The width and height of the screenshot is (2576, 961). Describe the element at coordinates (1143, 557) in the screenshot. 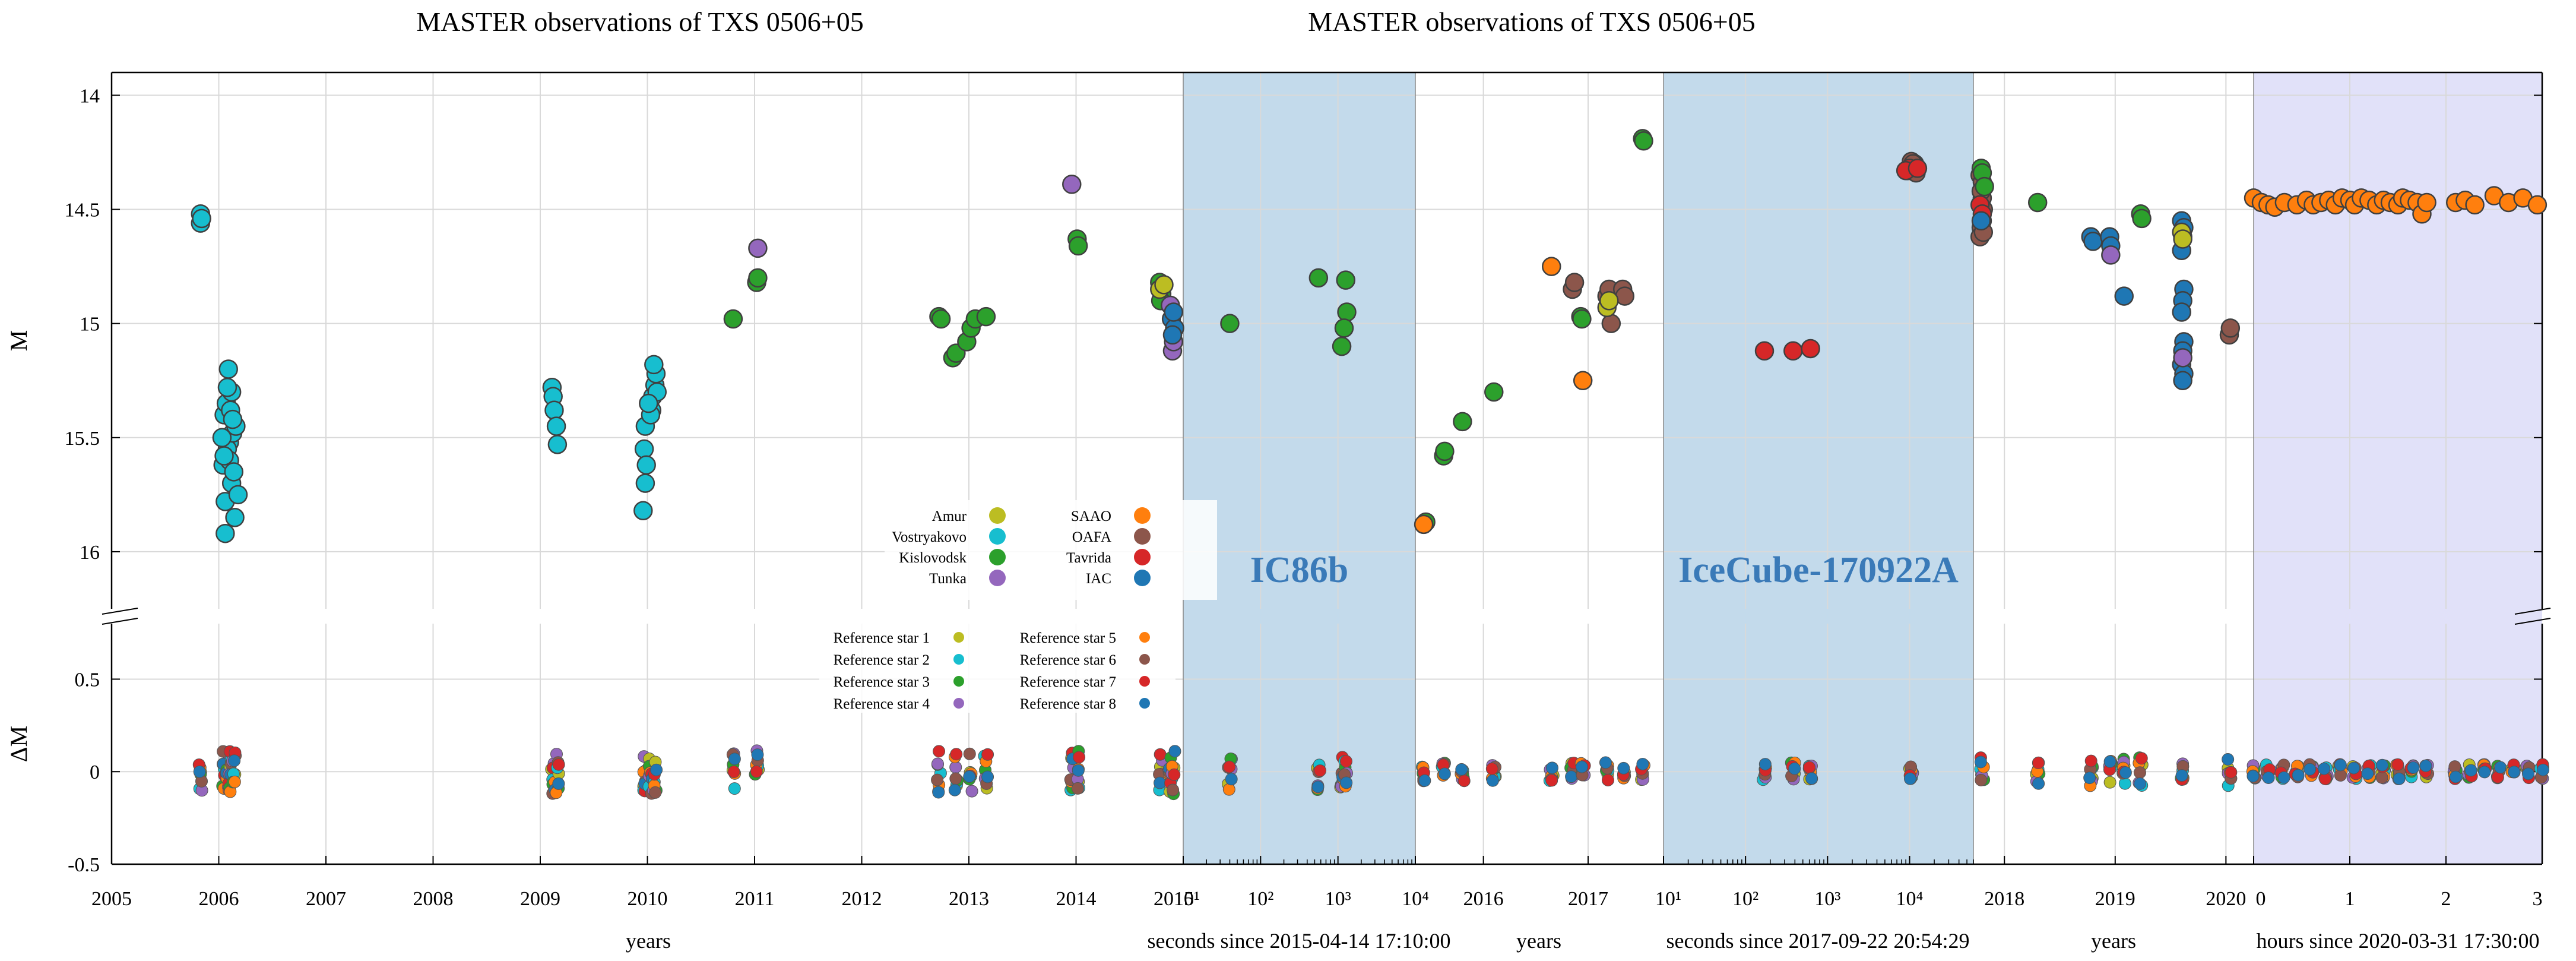

I see `legend-marker-tavrida` at that location.